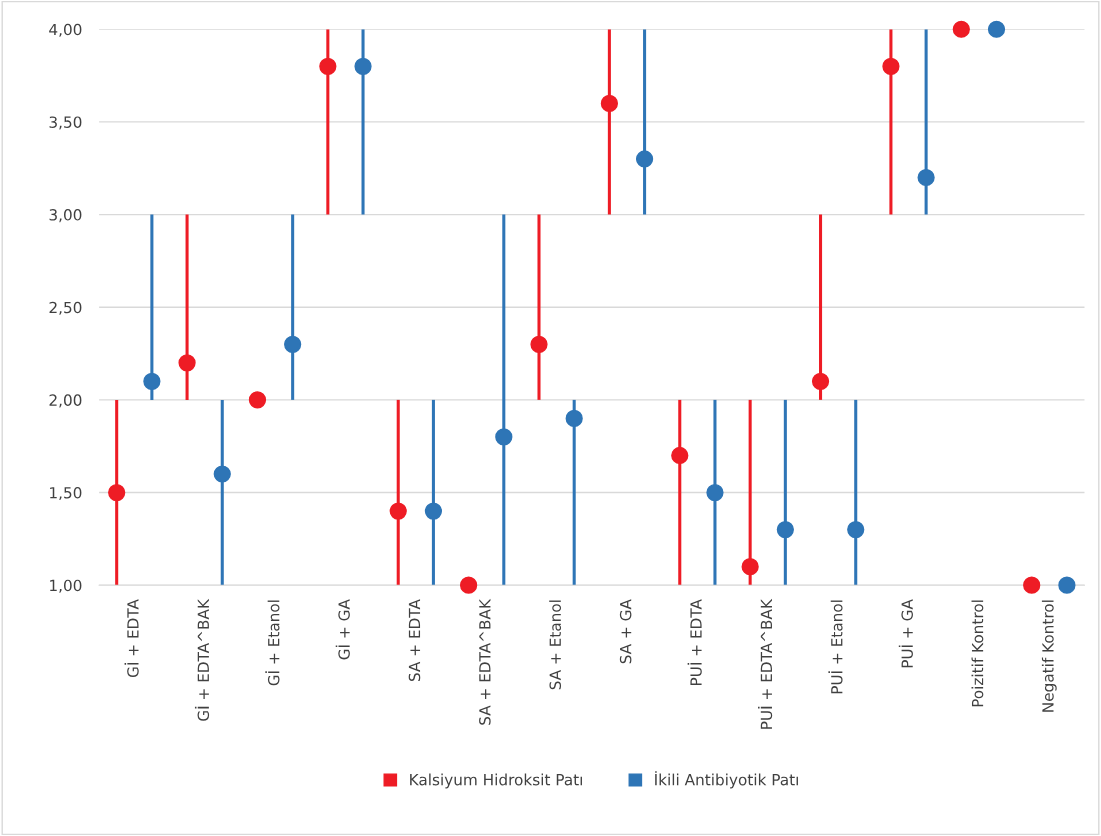  I want to click on x-tick-label: Gİ + Etanol, so click(272, 643).